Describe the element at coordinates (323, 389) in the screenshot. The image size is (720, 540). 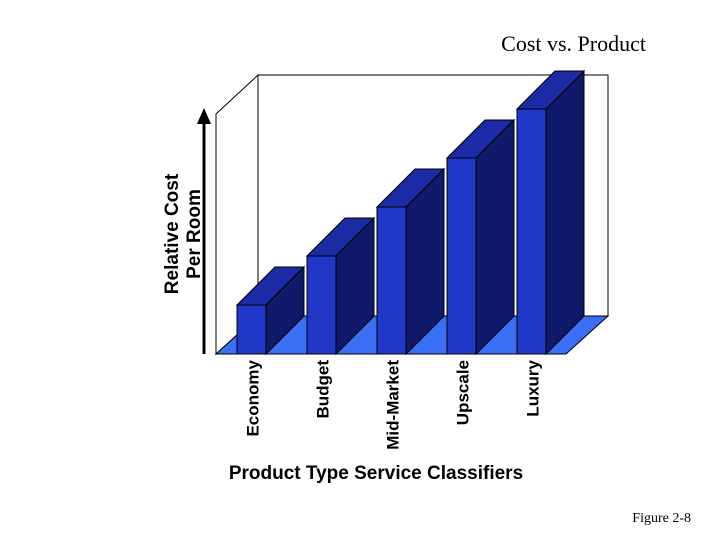
I see `category-label: Budget` at that location.